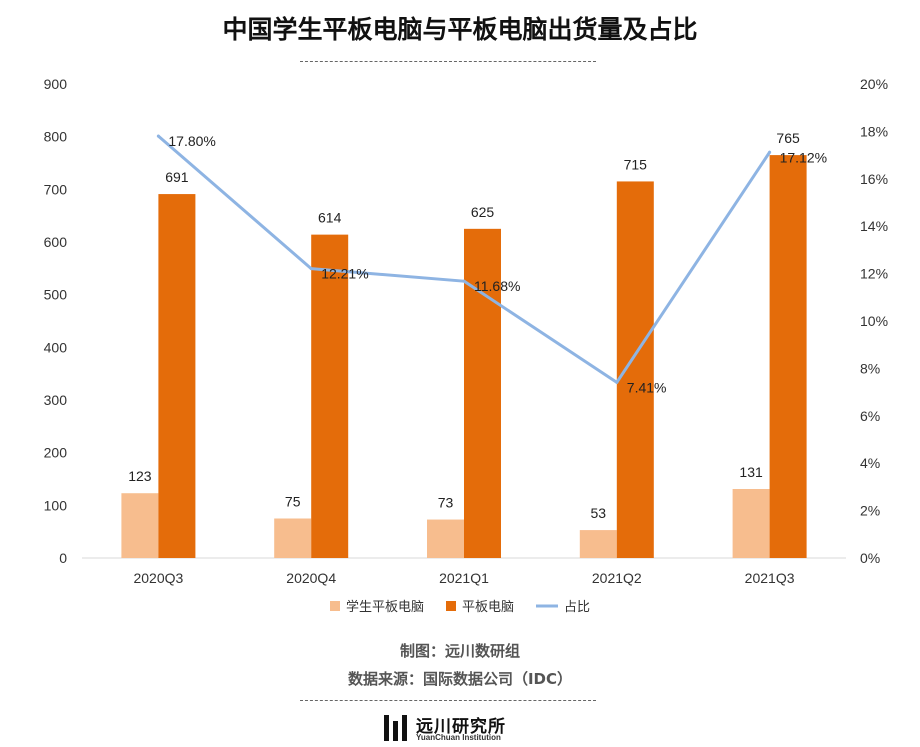 This screenshot has width=920, height=747. Describe the element at coordinates (647, 387) in the screenshot. I see `line-data-label: 7.41%` at that location.